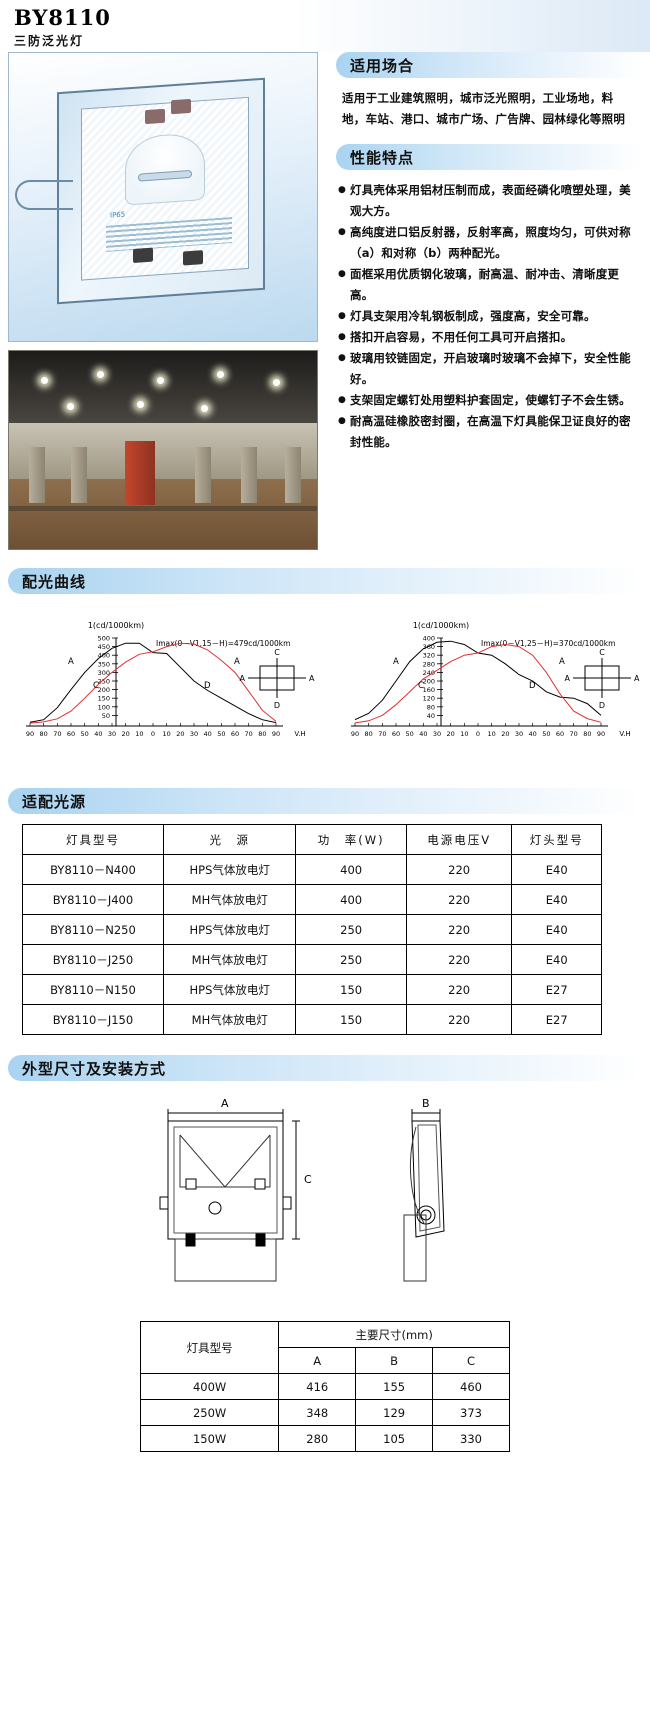  I want to click on chart-curve-label: C, so click(96, 686).